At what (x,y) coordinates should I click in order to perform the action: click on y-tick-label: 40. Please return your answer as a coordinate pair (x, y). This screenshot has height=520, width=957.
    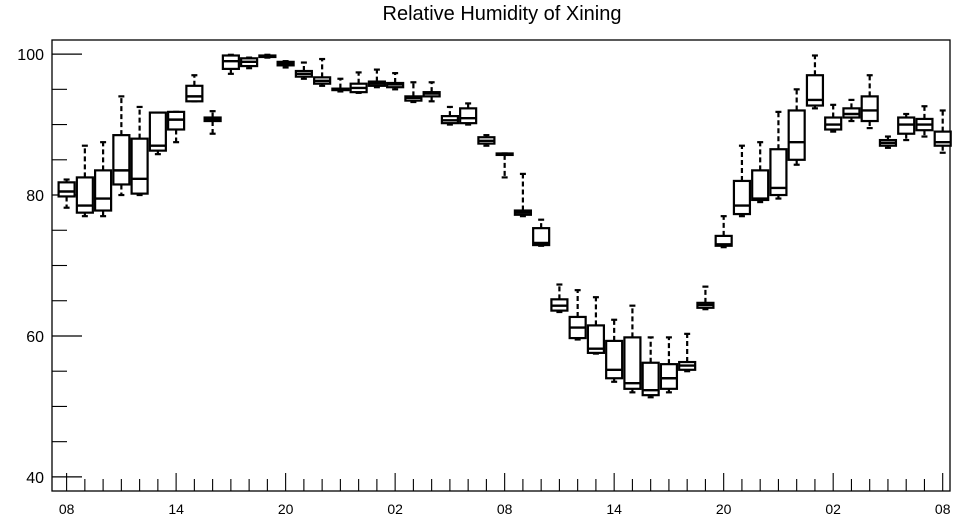
    Looking at the image, I should click on (35, 478).